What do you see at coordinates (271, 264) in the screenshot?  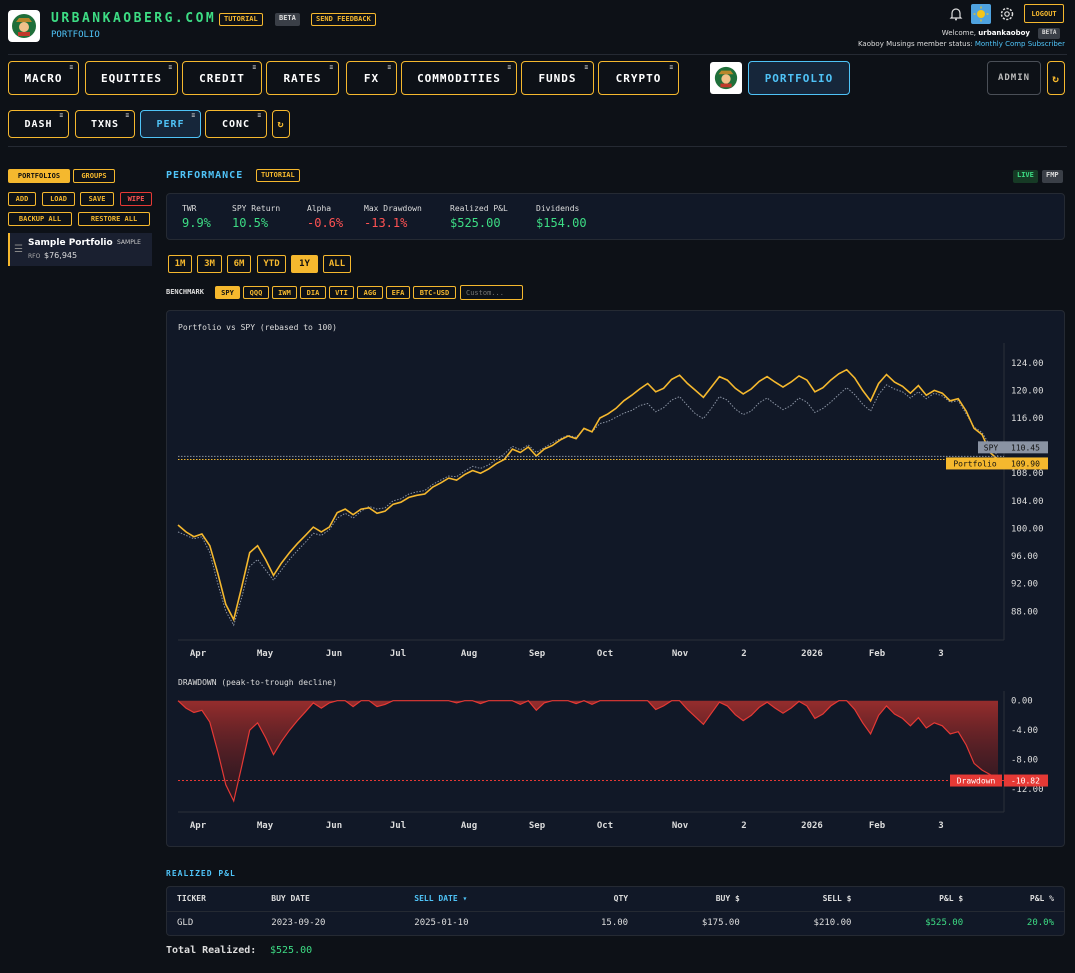 I see `range-ytd: YTD` at bounding box center [271, 264].